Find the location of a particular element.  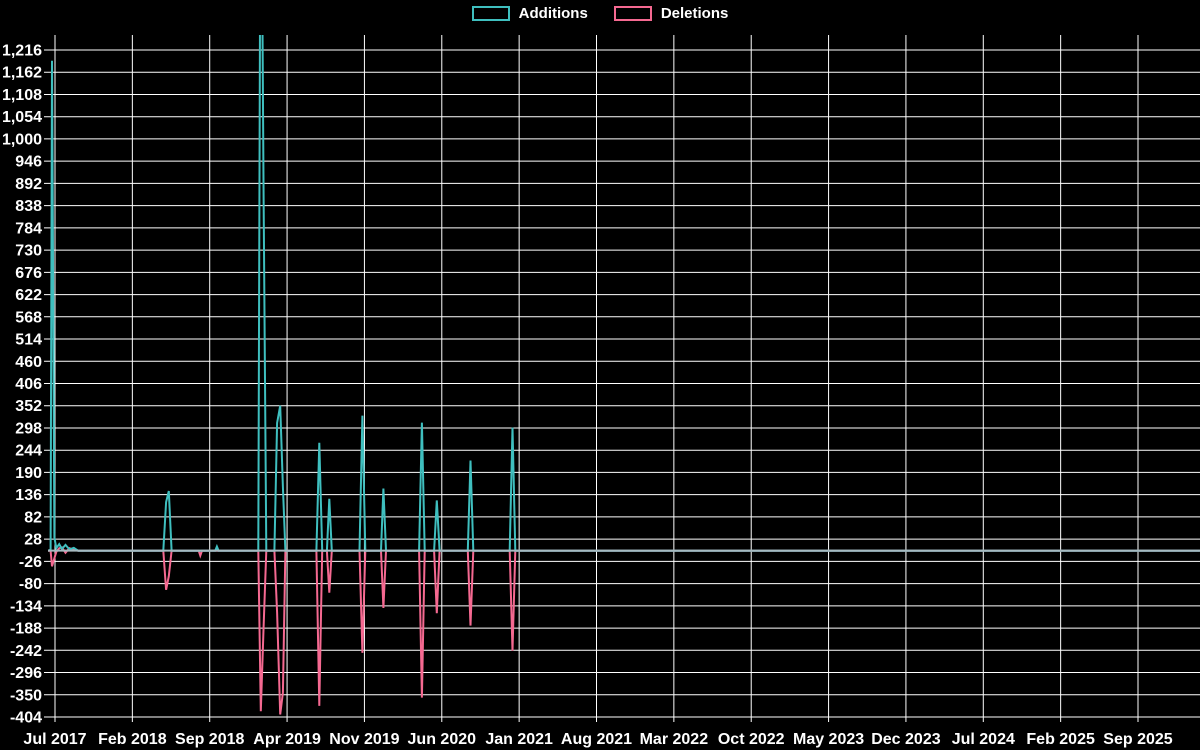

y-tick-label: 892 is located at coordinates (28, 184).